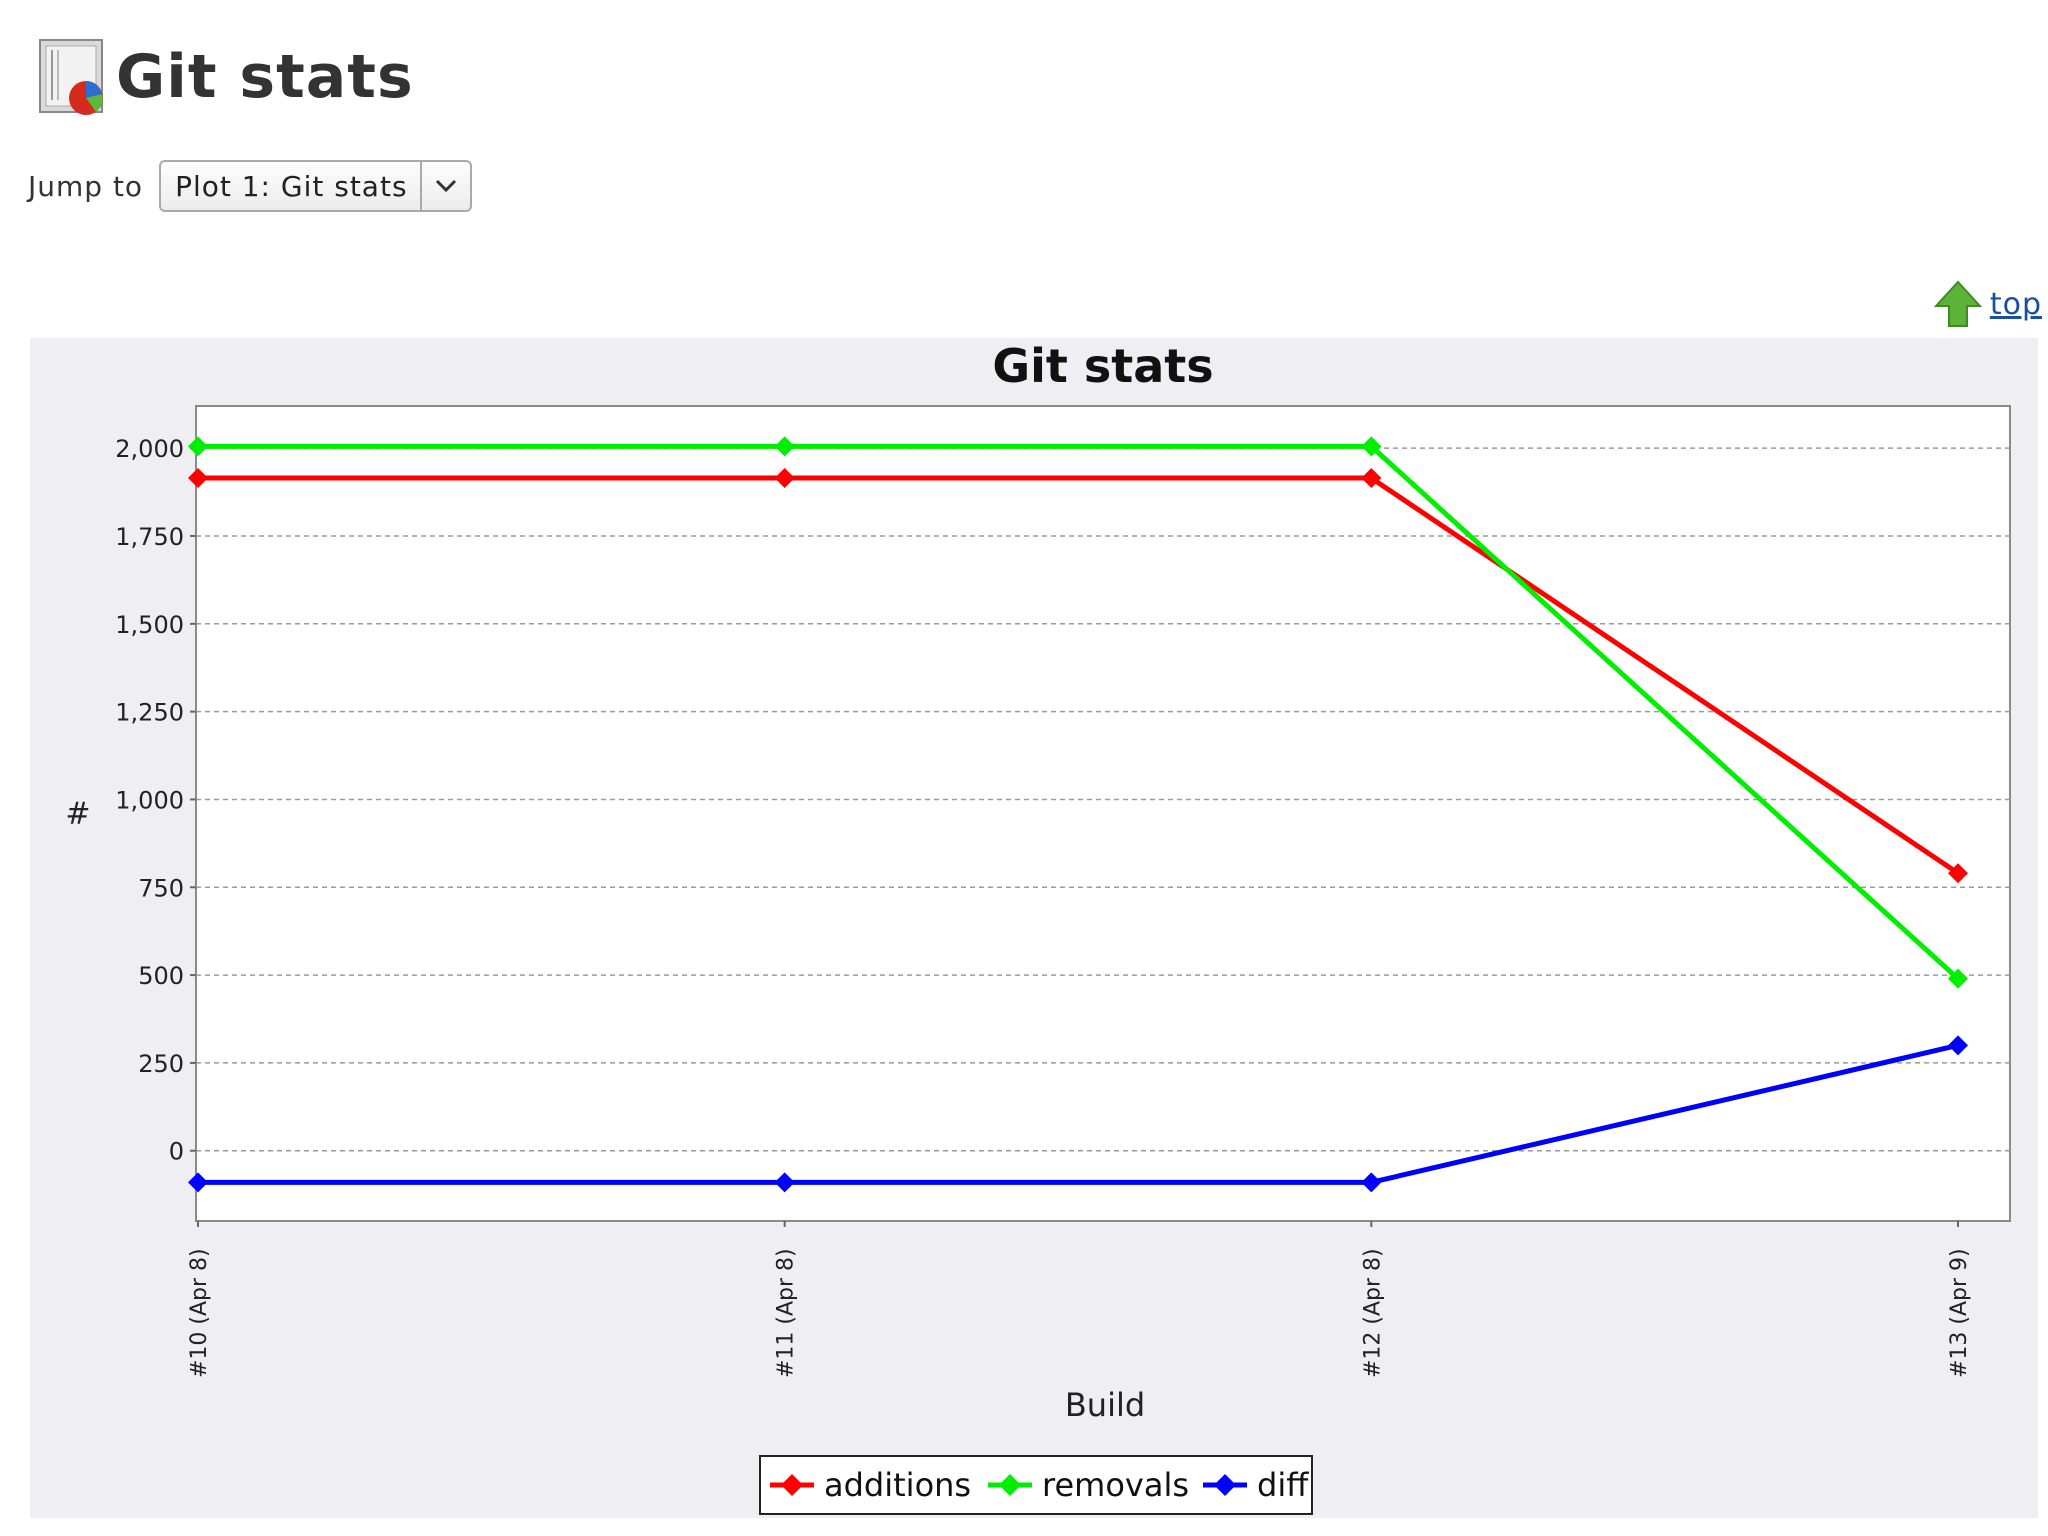 Image resolution: width=2048 pixels, height=1536 pixels. What do you see at coordinates (1987, 304) in the screenshot?
I see `top-link-wrap: top` at bounding box center [1987, 304].